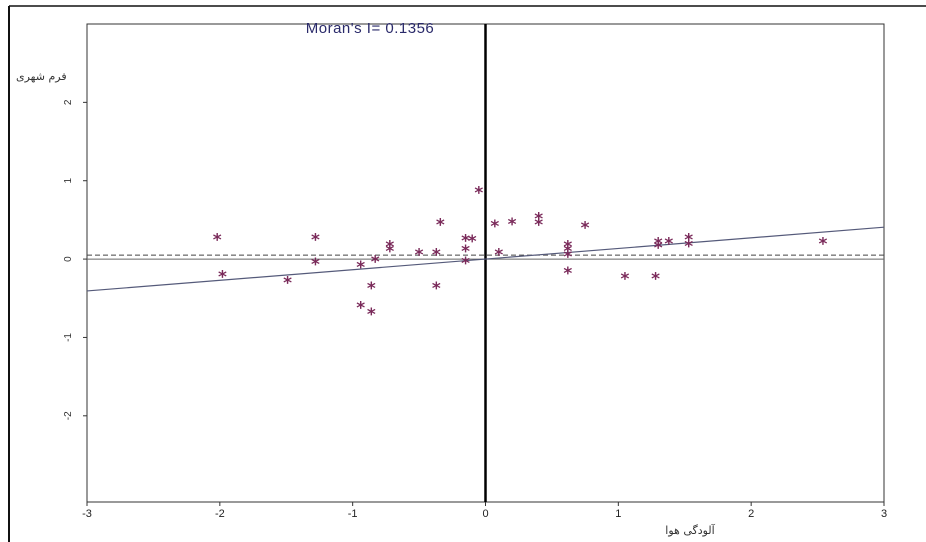 The width and height of the screenshot is (926, 542). I want to click on chart-title: Moran's I= 0.1356, so click(370, 28).